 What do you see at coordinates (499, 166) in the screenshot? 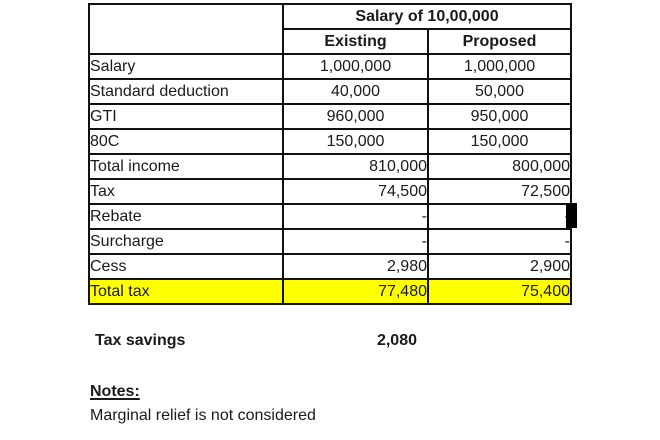
I see `proposed-value-cell: 800,000` at bounding box center [499, 166].